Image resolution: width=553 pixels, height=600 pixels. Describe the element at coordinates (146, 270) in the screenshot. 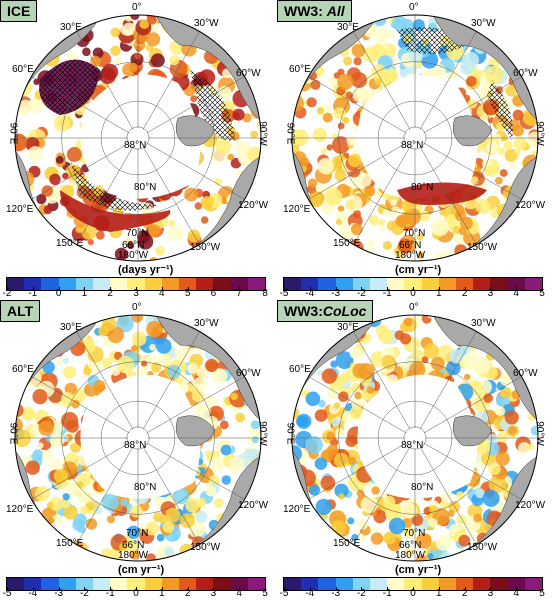

I see `unit-label: (days yr⁻¹)` at that location.